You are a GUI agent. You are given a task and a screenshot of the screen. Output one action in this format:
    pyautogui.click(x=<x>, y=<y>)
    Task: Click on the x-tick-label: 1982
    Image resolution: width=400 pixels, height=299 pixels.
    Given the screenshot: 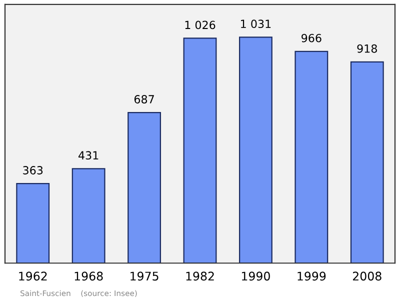 What is the action you would take?
    pyautogui.click(x=200, y=276)
    